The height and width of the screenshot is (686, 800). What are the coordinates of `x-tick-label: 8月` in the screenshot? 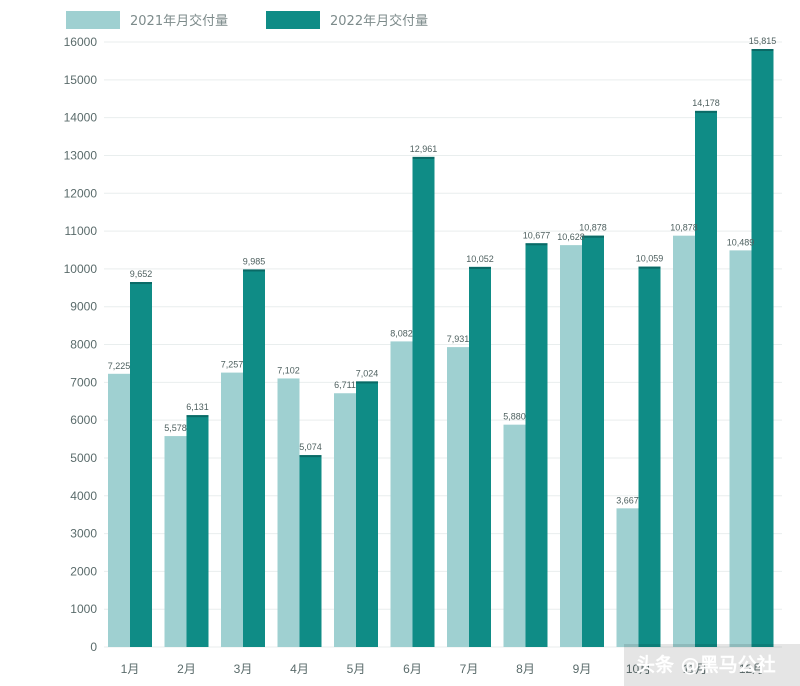 It's located at (525, 669).